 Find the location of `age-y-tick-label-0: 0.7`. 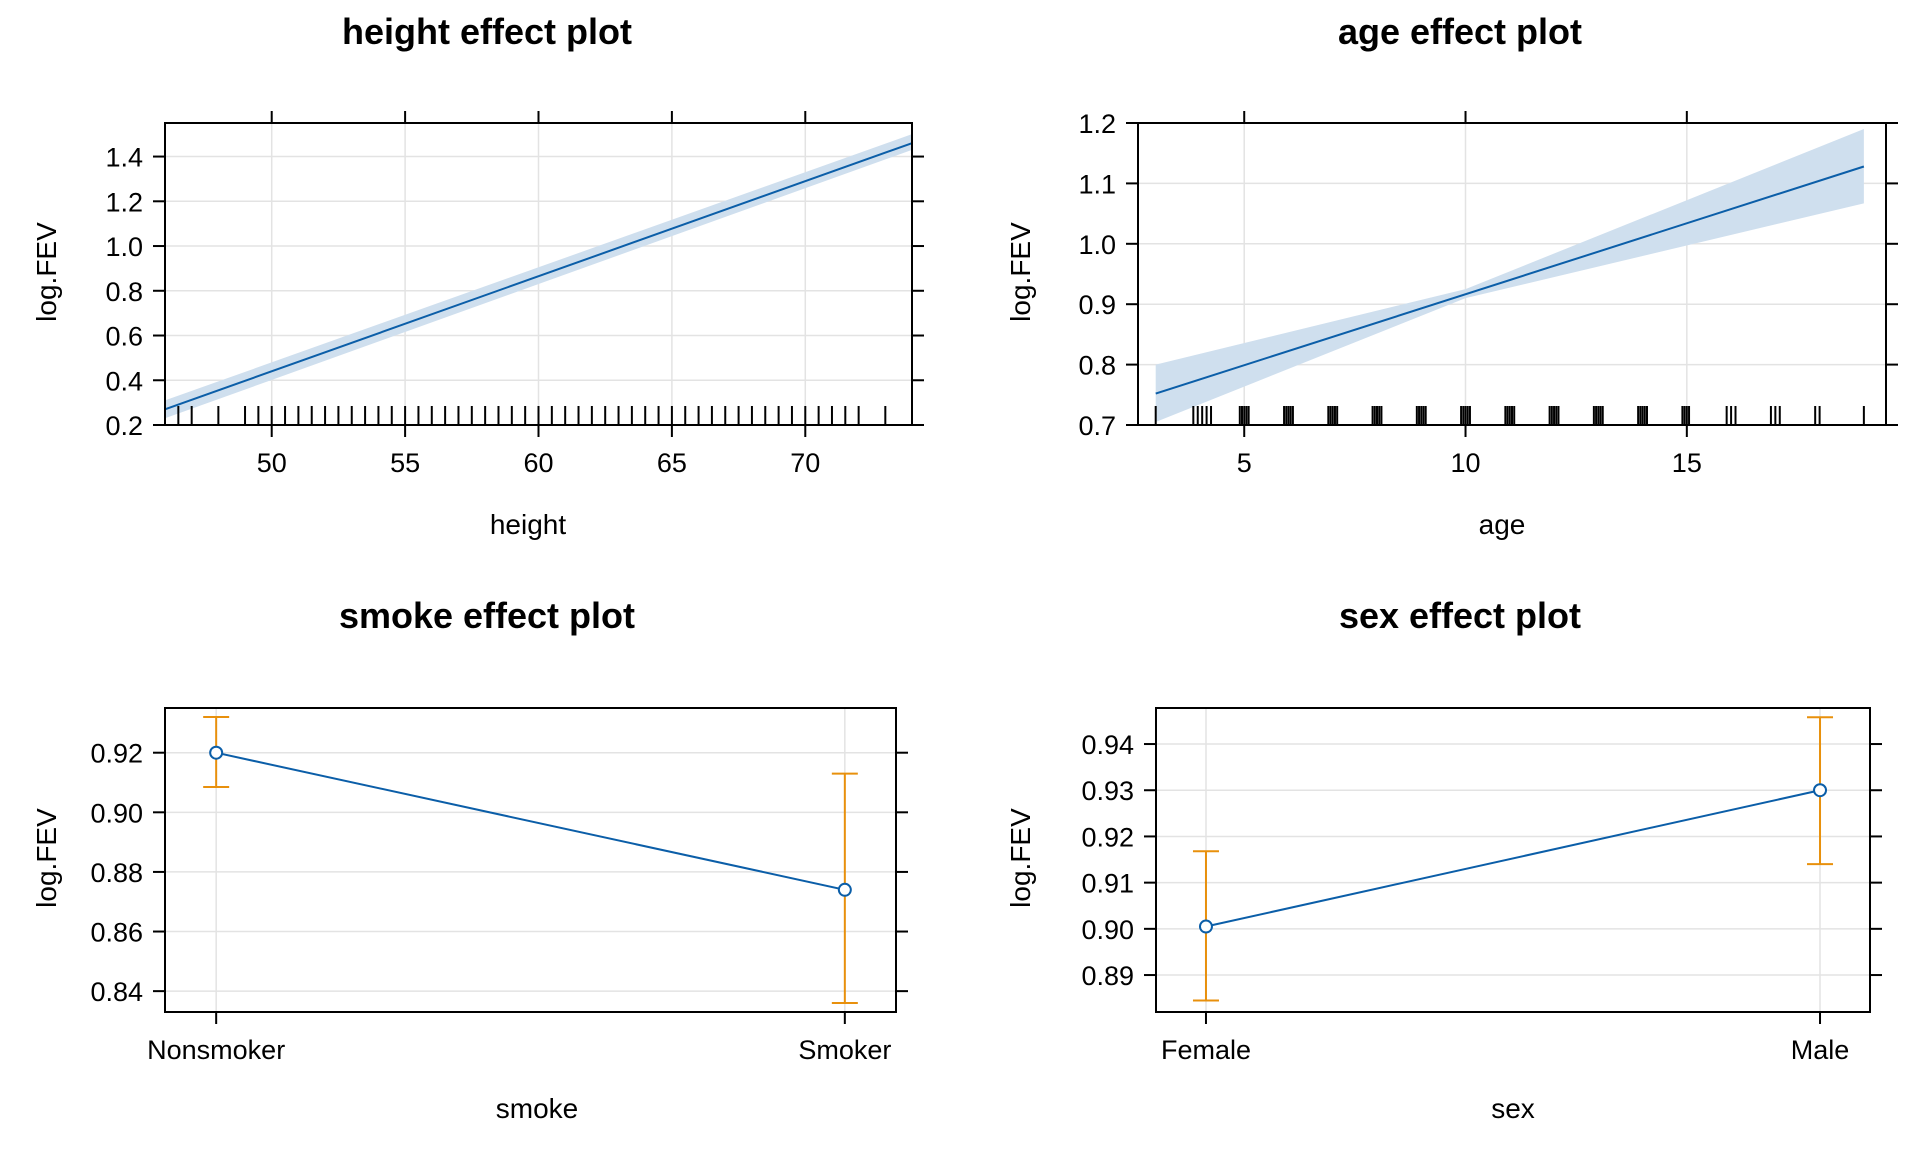

age-y-tick-label-0: 0.7 is located at coordinates (1097, 426).